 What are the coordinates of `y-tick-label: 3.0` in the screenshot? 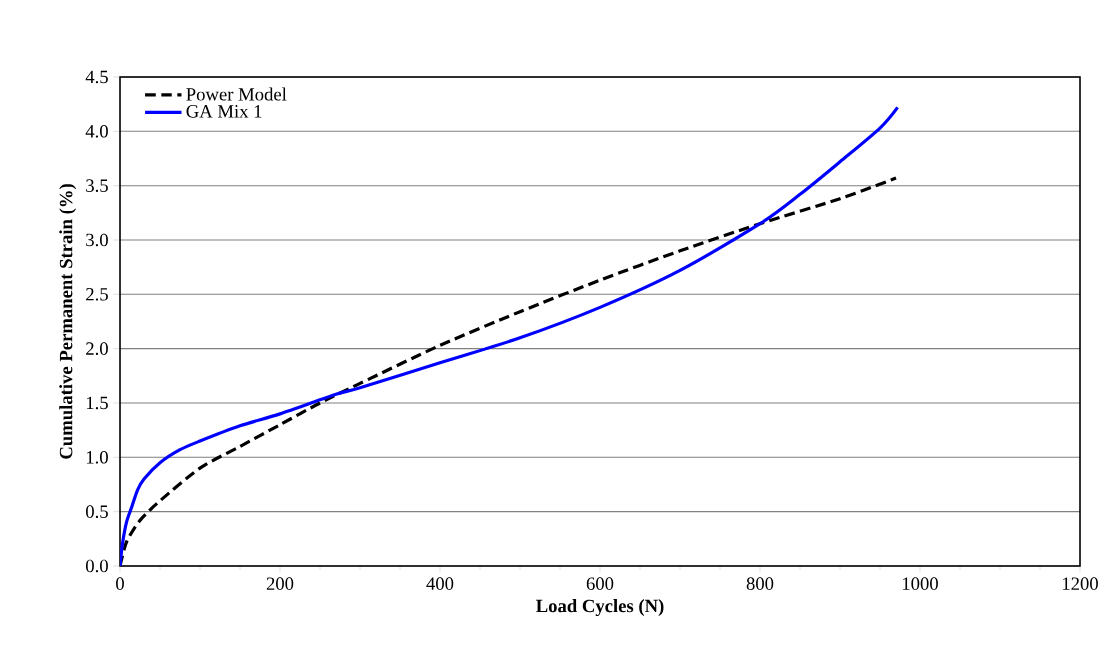 It's located at (97, 240).